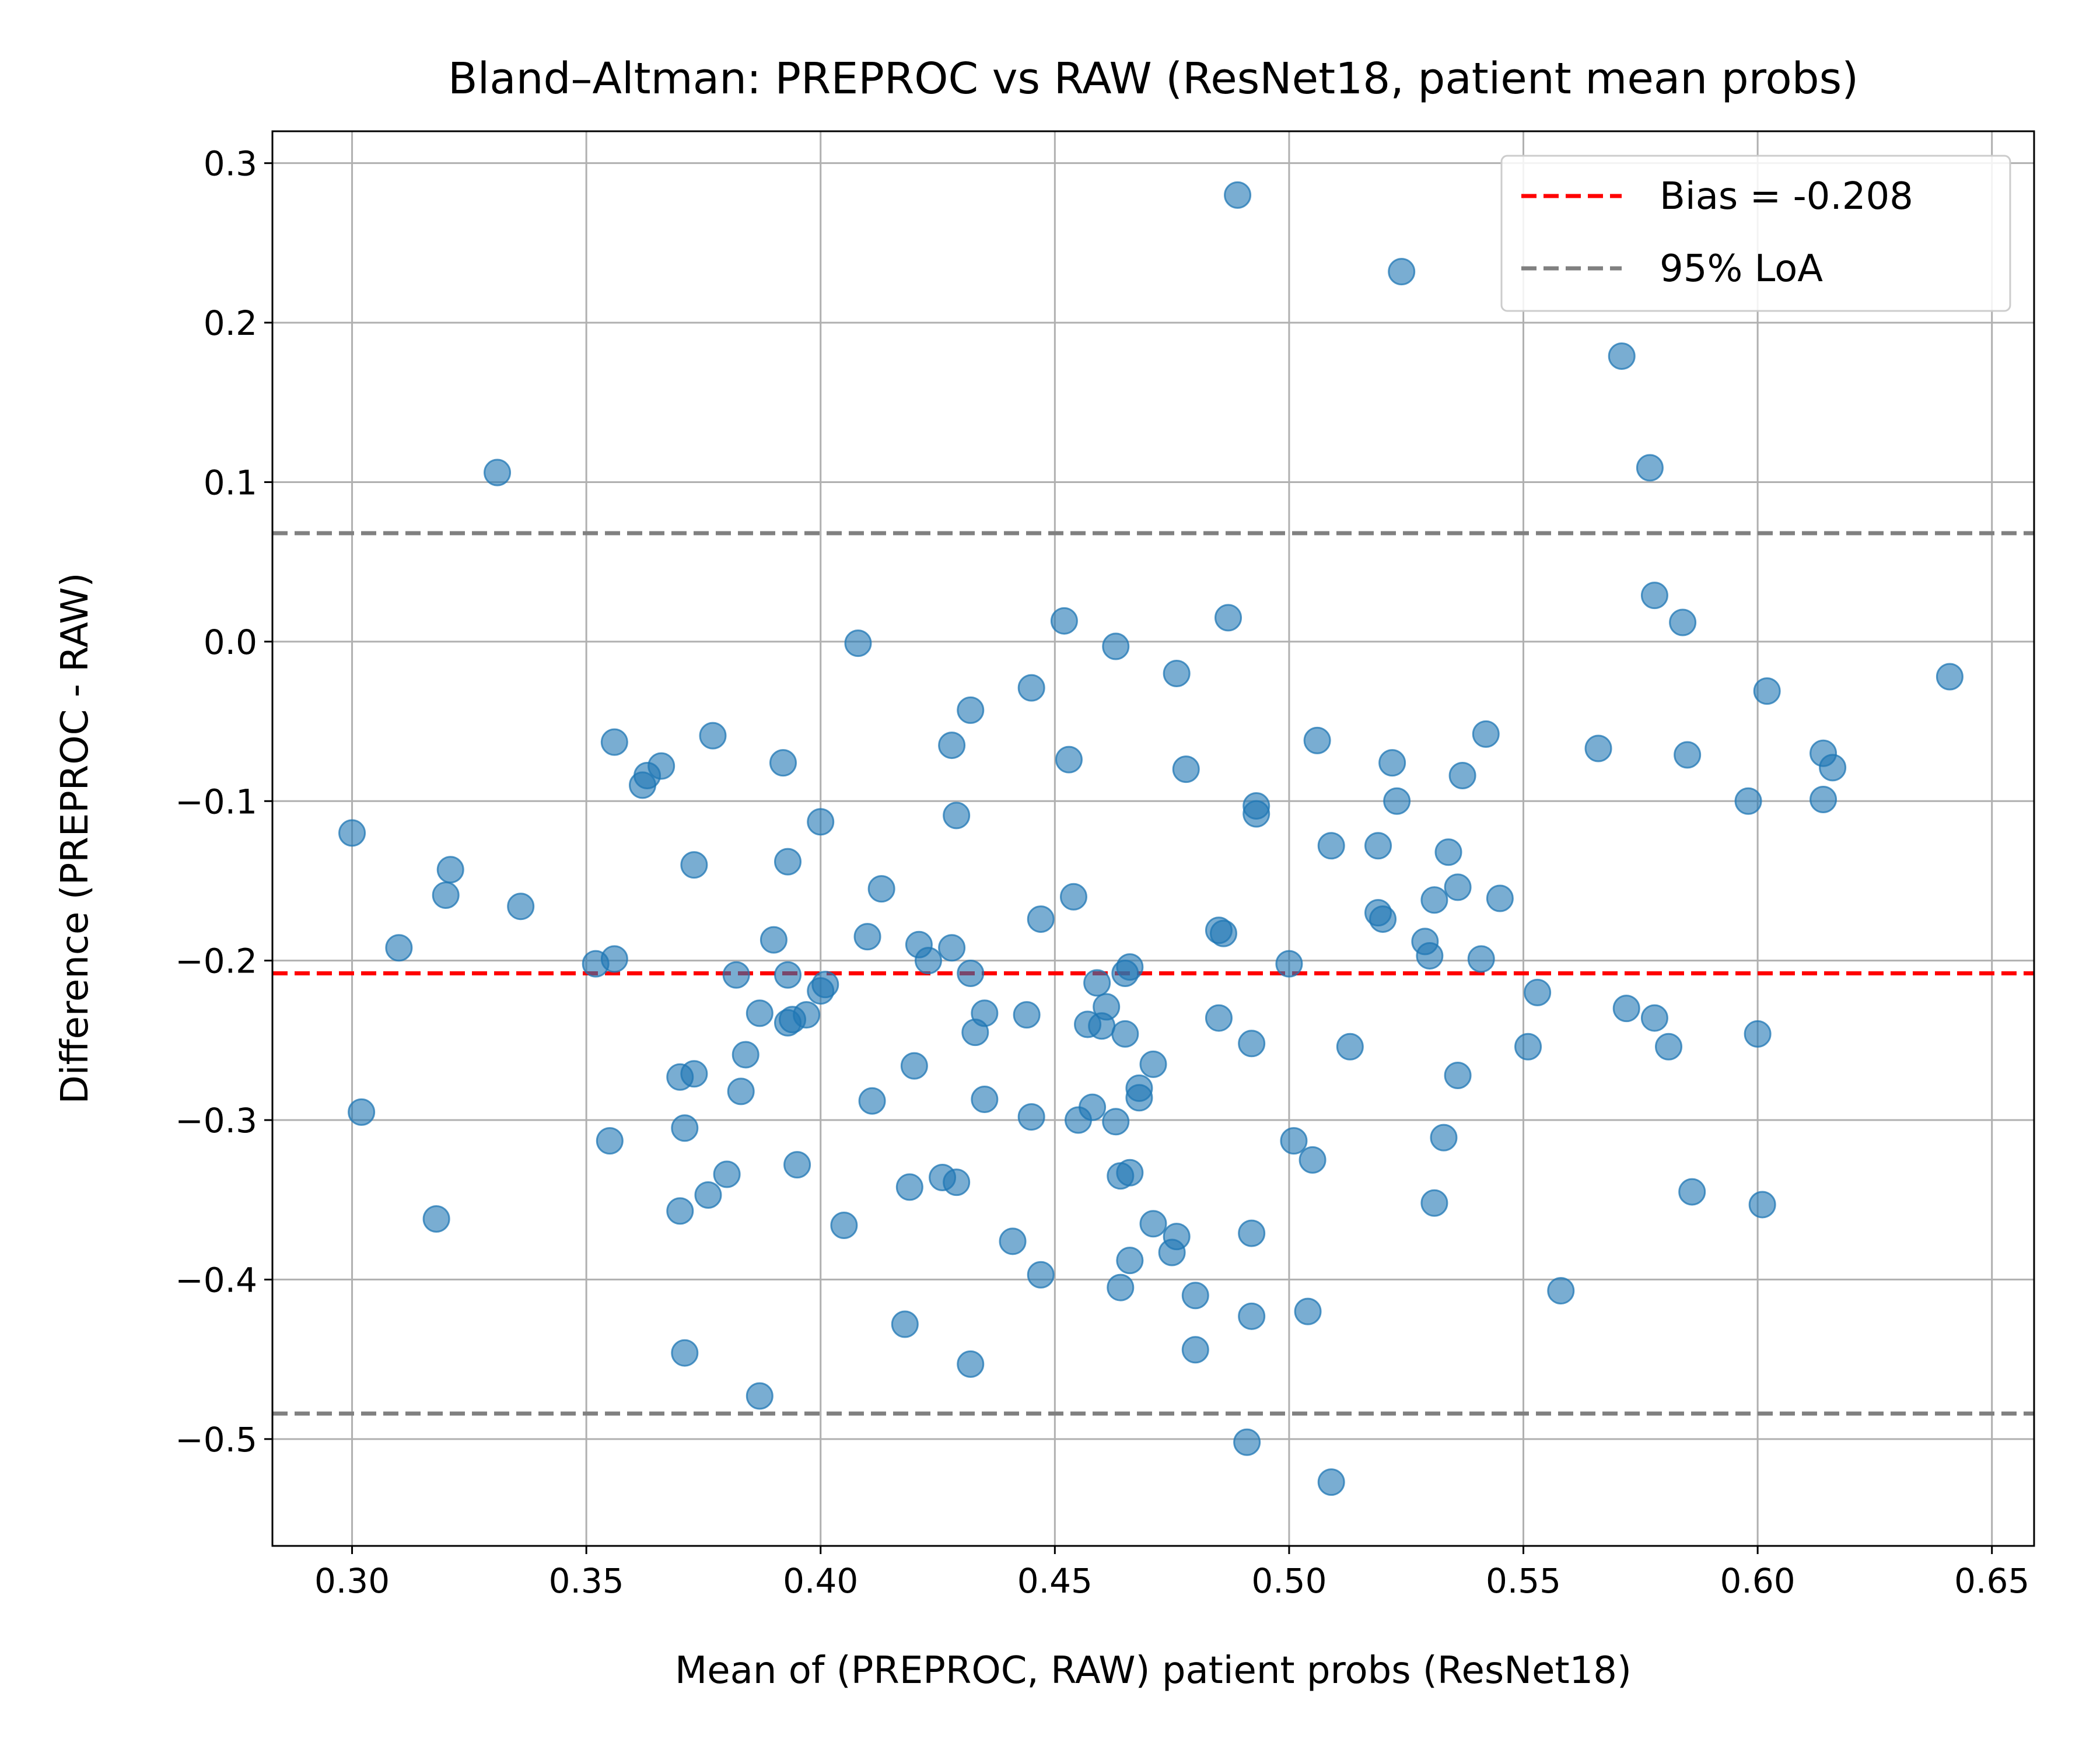 The height and width of the screenshot is (1753, 2100). I want to click on y-tick-label: −0.5, so click(216, 1440).